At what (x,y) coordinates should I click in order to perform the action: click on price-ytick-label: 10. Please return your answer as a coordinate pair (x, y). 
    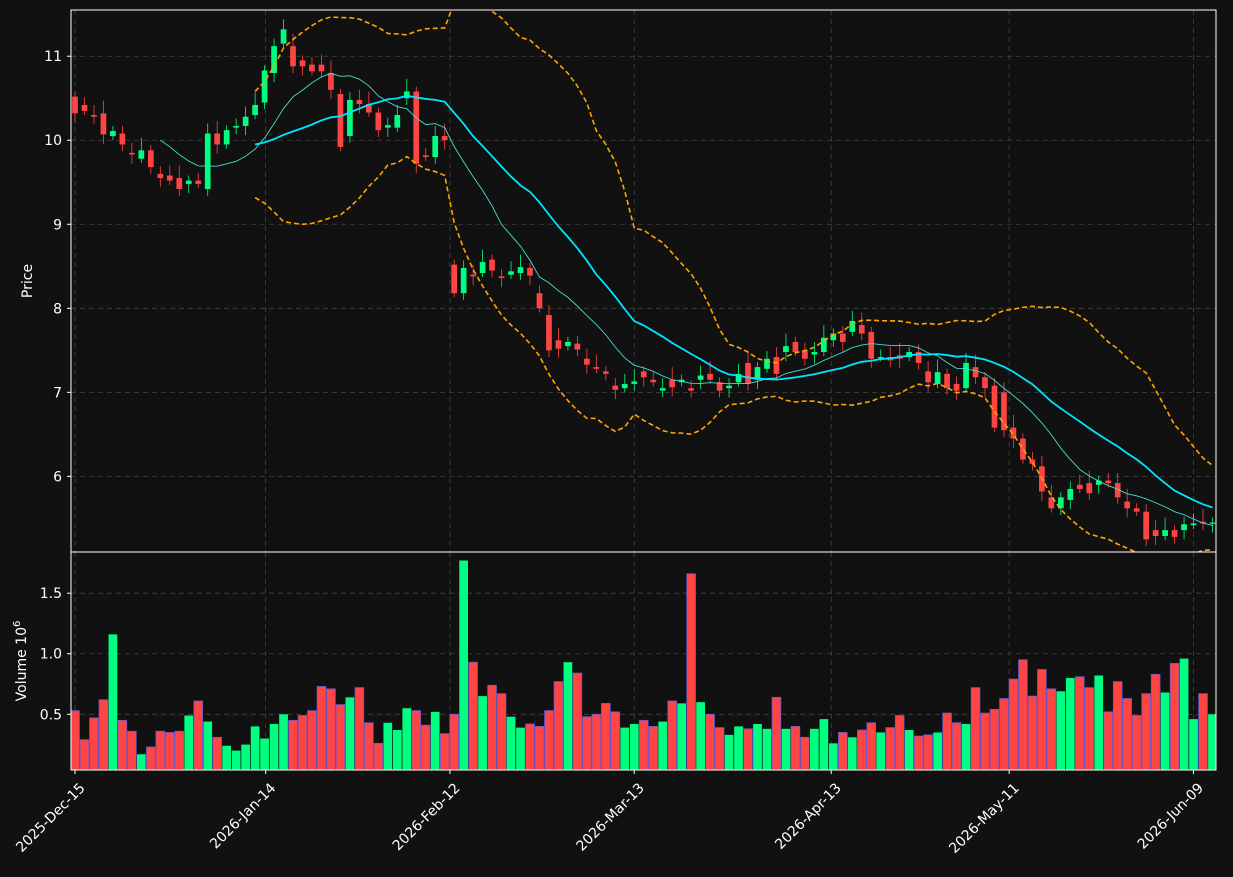
    Looking at the image, I should click on (53, 141).